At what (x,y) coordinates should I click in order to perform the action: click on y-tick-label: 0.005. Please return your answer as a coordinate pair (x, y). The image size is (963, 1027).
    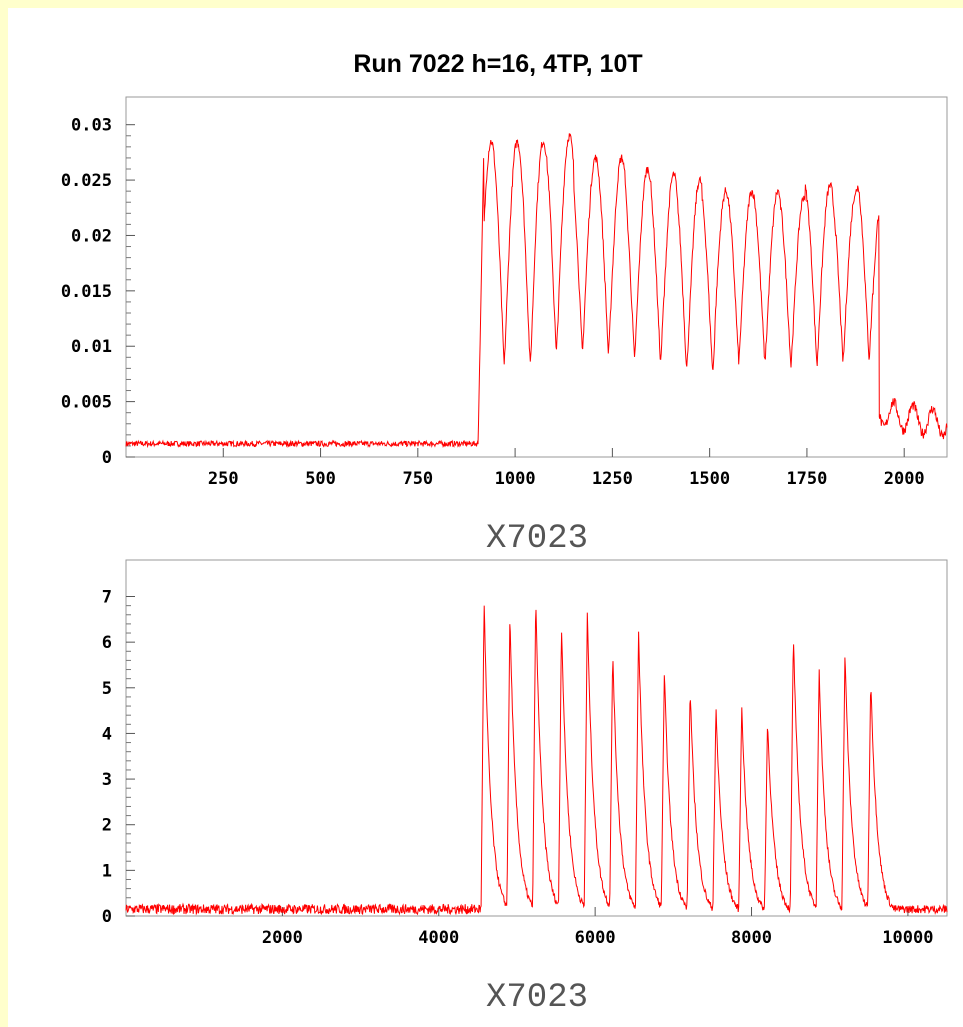
    Looking at the image, I should click on (86, 403).